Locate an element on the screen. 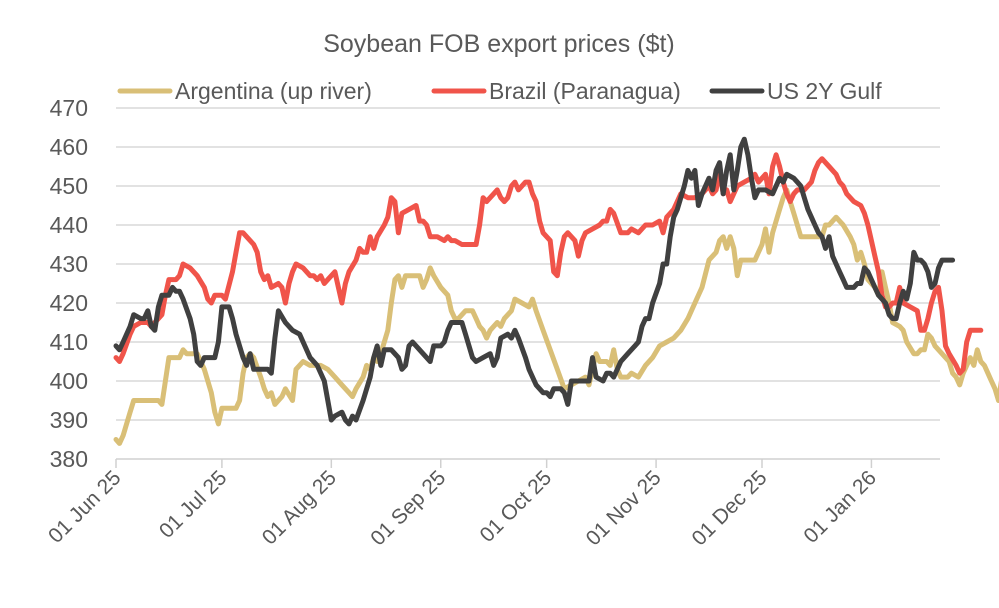  legend-label: US 2Y Gulf is located at coordinates (824, 91).